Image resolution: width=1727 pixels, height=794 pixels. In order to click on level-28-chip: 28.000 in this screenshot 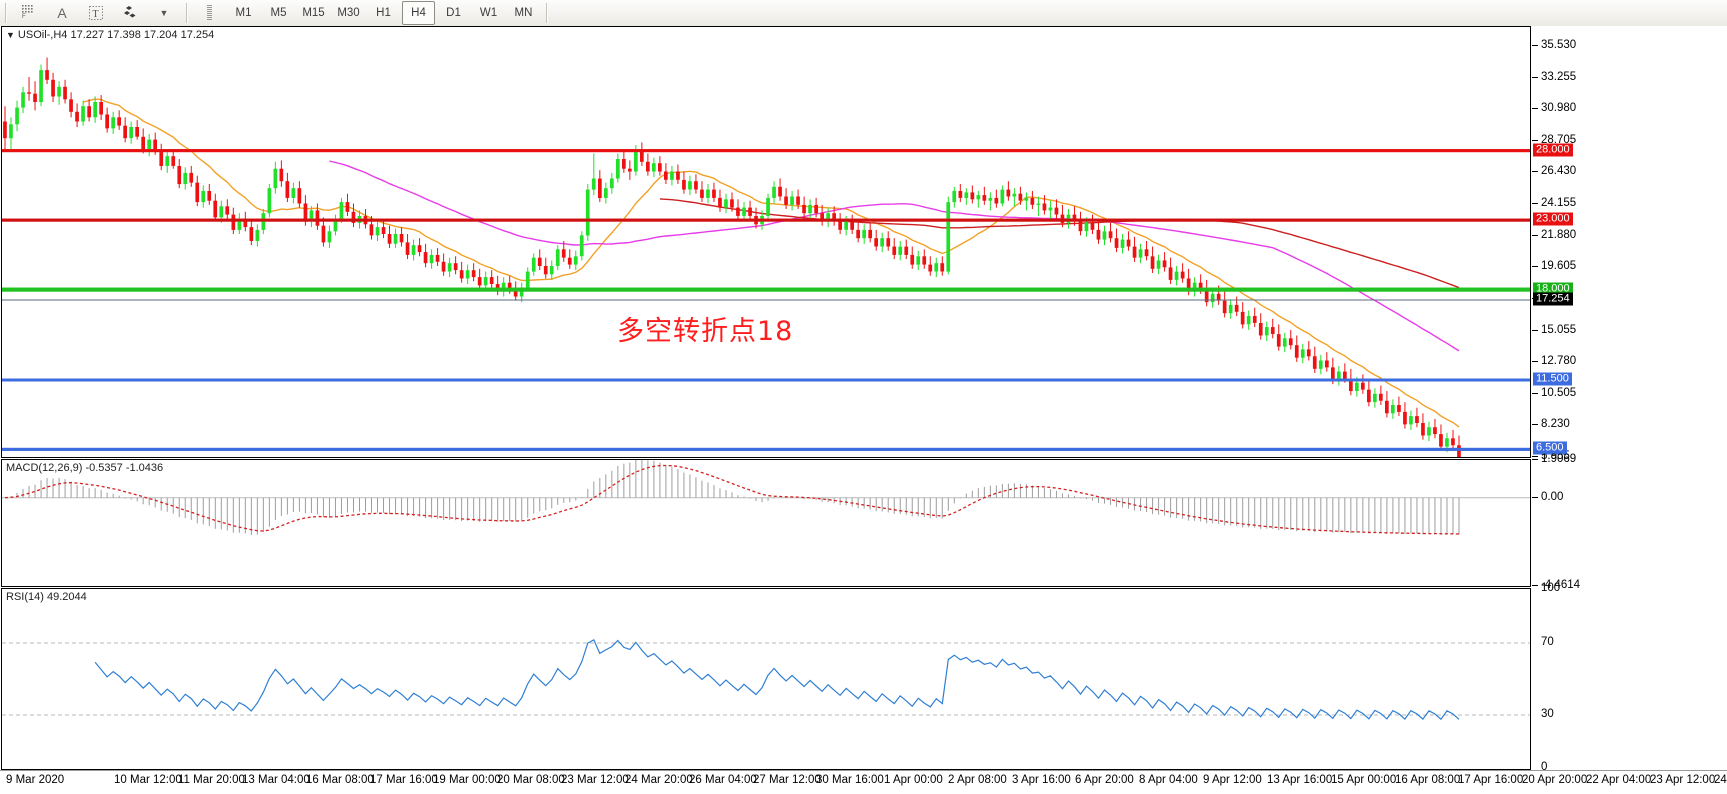, I will do `click(1553, 150)`.